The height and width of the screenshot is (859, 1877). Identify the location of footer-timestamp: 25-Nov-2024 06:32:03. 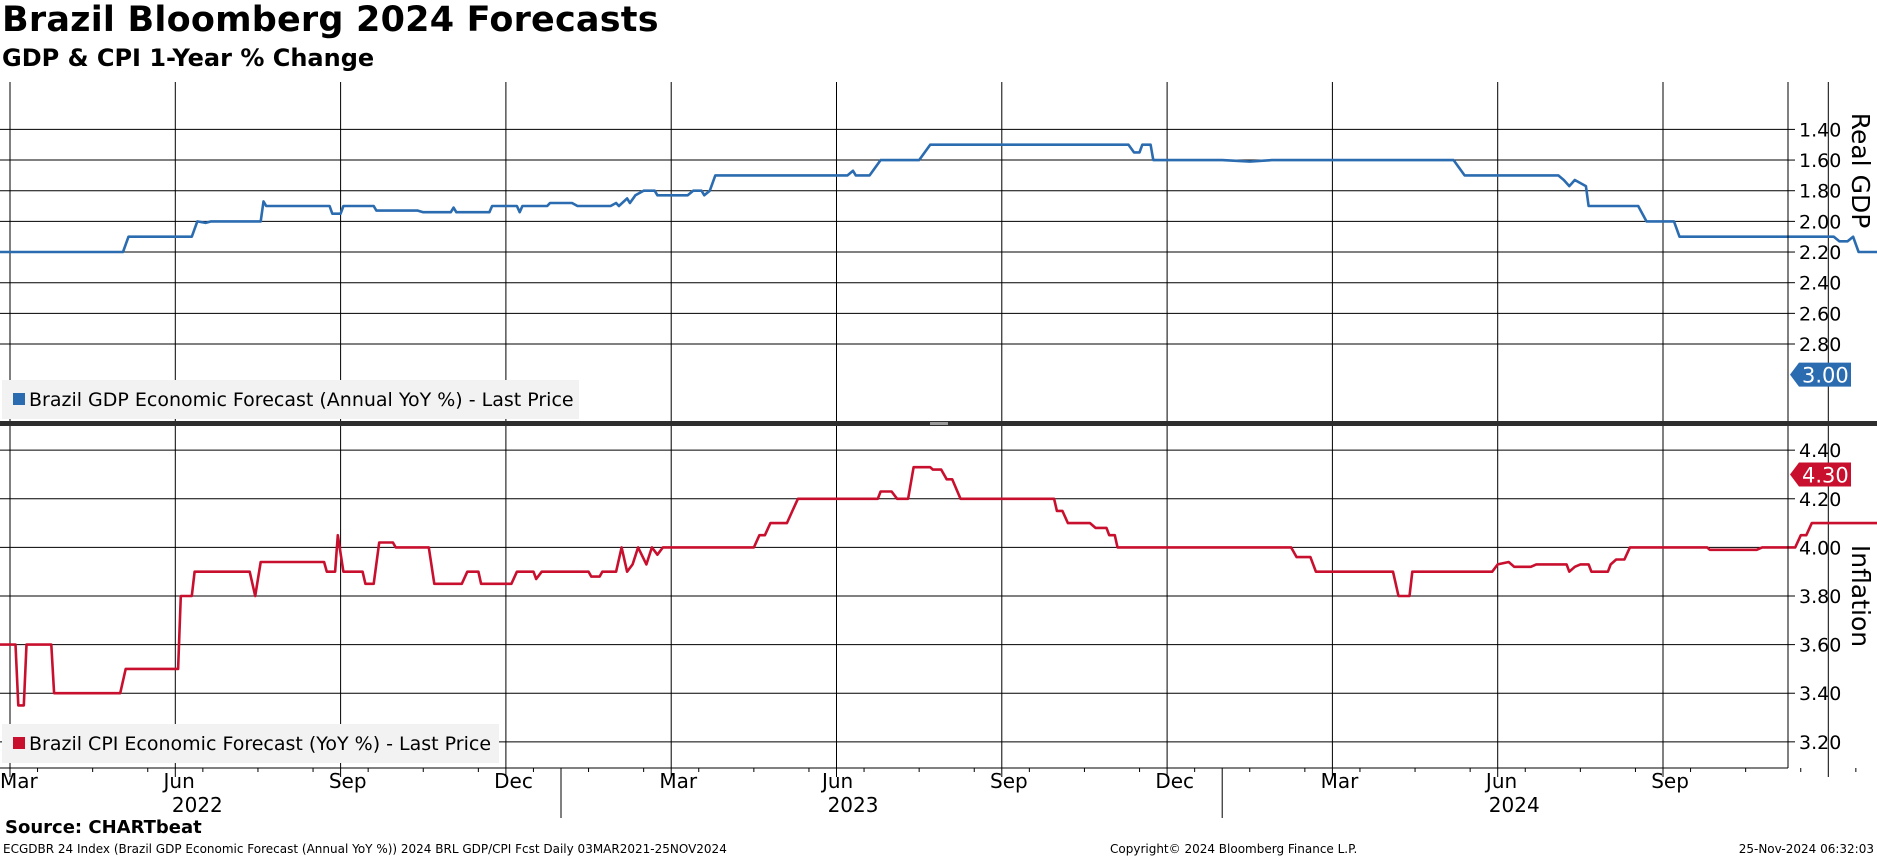
(1806, 849).